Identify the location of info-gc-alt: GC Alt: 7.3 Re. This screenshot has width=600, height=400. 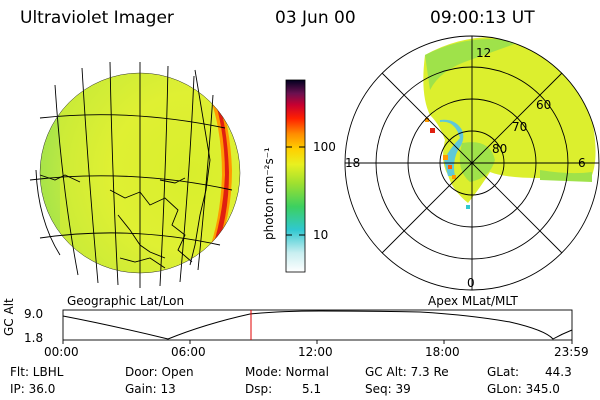
(407, 372).